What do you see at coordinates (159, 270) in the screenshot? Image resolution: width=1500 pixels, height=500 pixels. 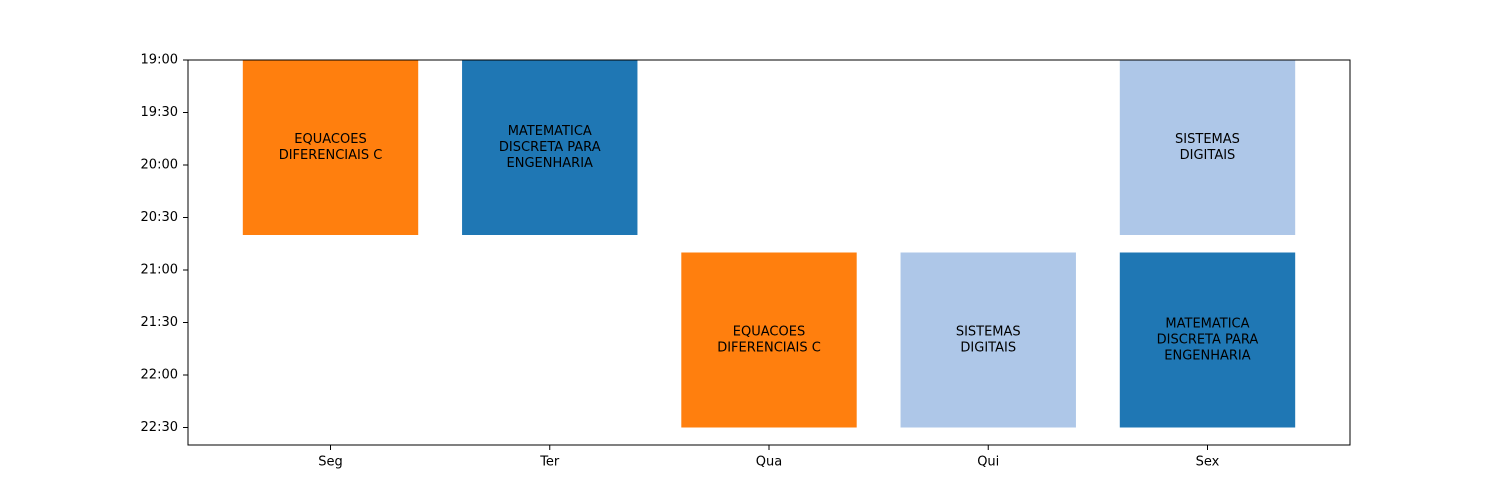 I see `y-tick-label: 21:00` at bounding box center [159, 270].